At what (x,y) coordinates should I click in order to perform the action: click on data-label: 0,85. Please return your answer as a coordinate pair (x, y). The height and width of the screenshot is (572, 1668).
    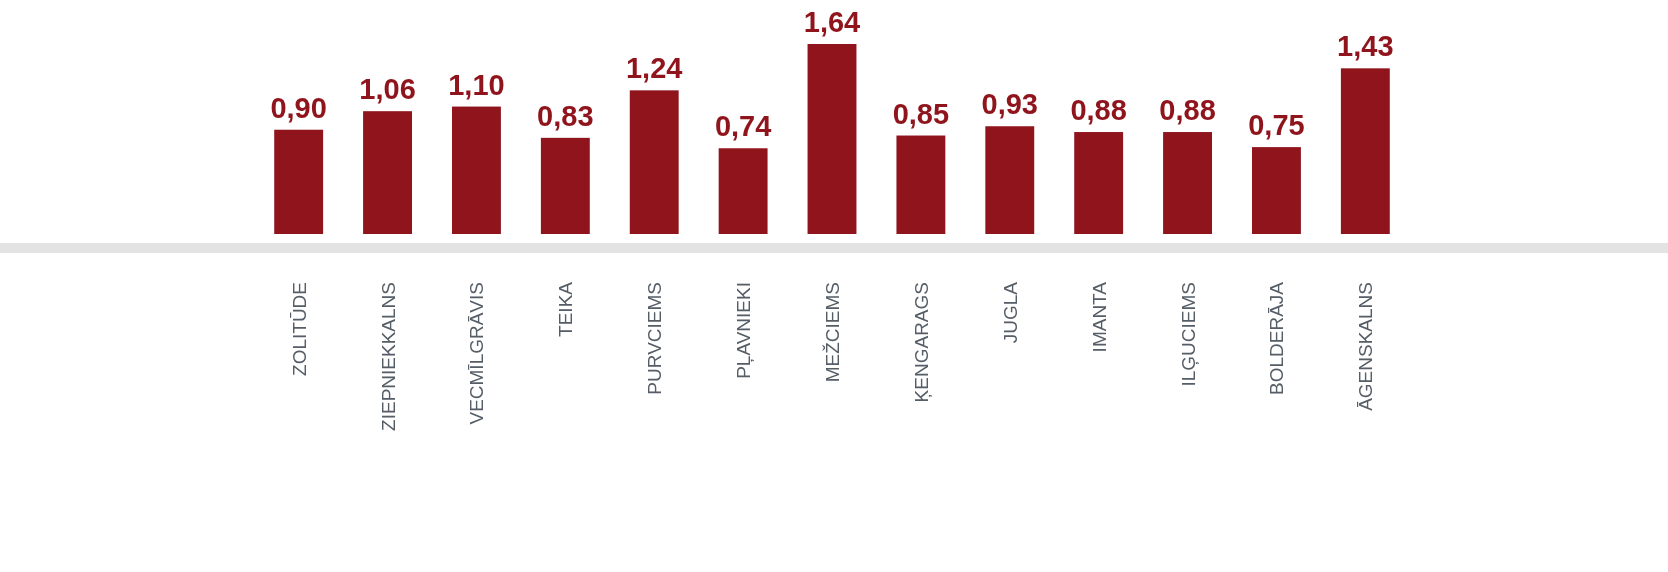
    Looking at the image, I should click on (921, 113).